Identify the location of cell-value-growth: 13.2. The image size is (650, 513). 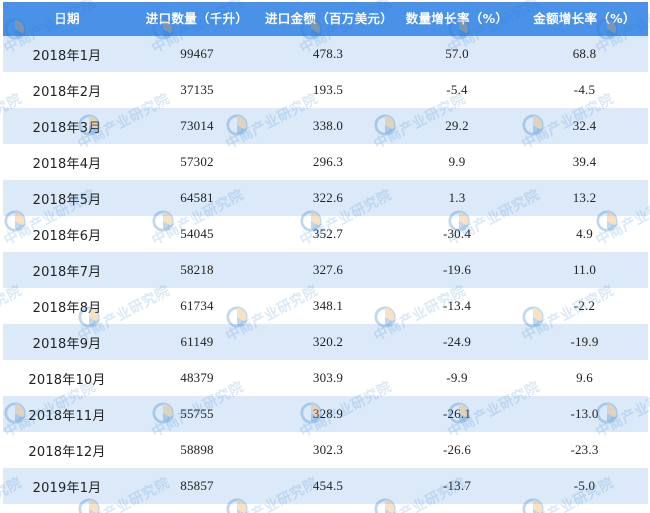
(584, 197).